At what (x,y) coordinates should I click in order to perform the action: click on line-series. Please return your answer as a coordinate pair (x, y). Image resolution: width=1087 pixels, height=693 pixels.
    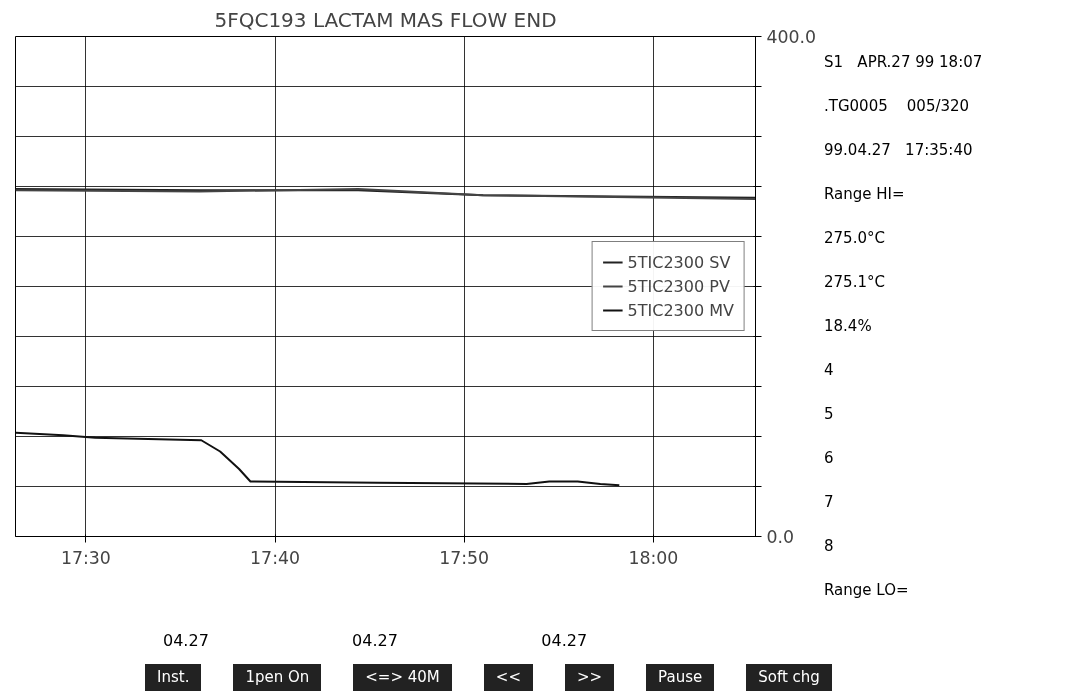
    Looking at the image, I should click on (318, 459).